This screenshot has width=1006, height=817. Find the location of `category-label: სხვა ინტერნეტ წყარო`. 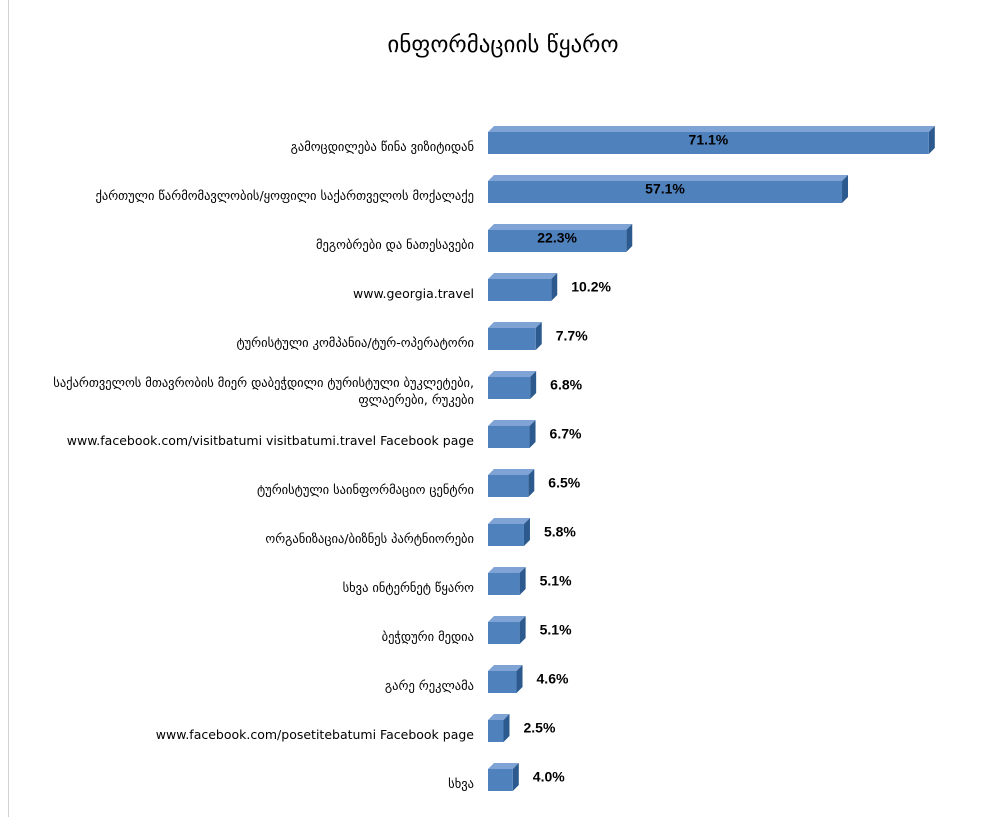

category-label: სხვა ინტერნეტ წყარო is located at coordinates (408, 587).